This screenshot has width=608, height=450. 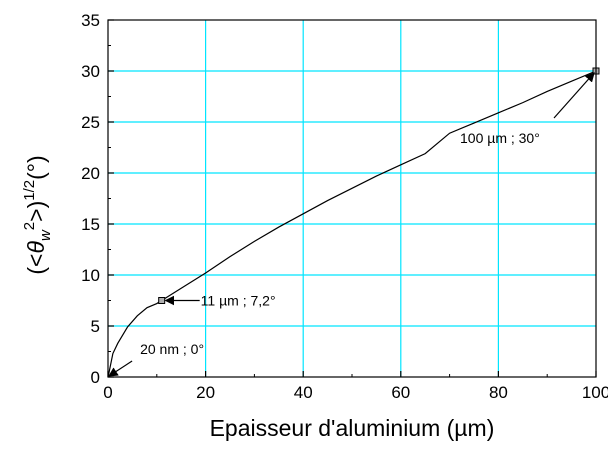 I want to click on svg-text: (<θw2>)1/2(°), so click(x=37, y=214).